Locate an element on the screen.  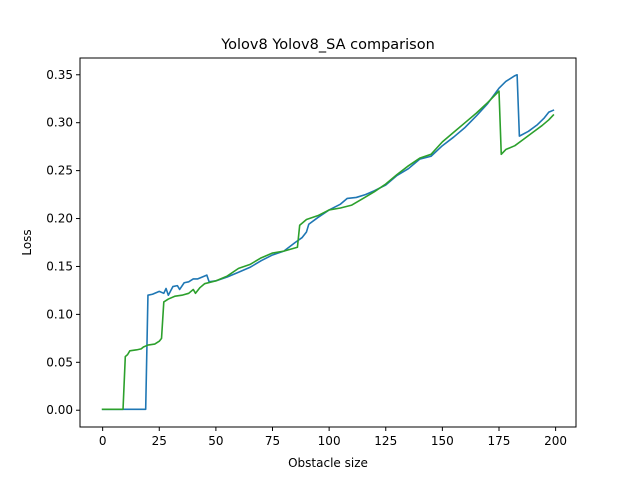
x-tick-label: 125 is located at coordinates (385, 441).